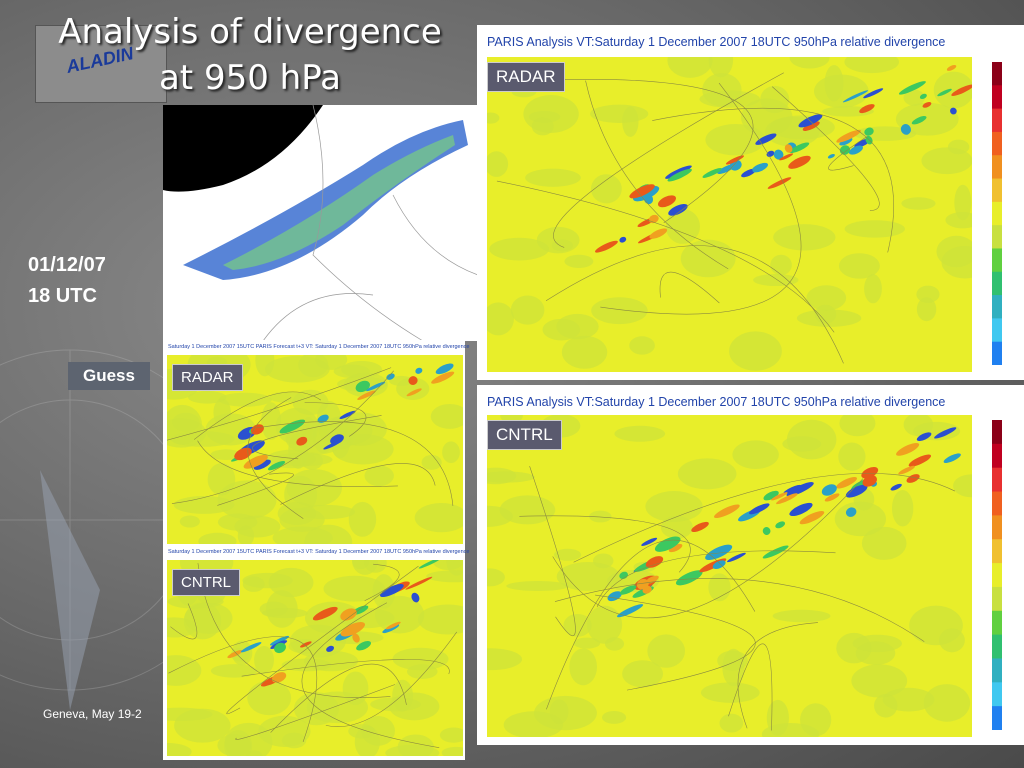 The image size is (1024, 768). Describe the element at coordinates (62, 296) in the screenshot. I see `time: 18 UTC` at that location.